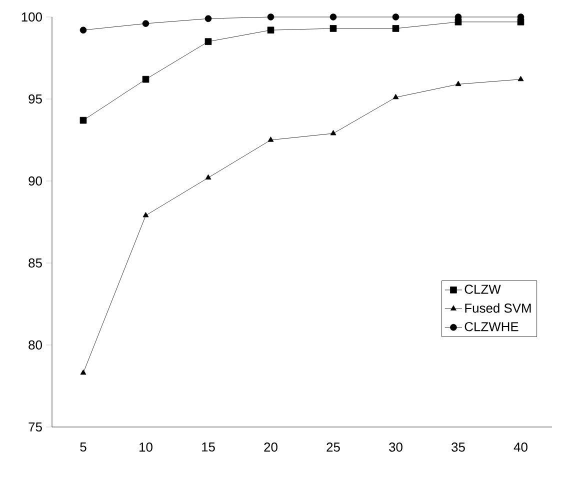  What do you see at coordinates (35, 263) in the screenshot?
I see `y-tick-label: 85` at bounding box center [35, 263].